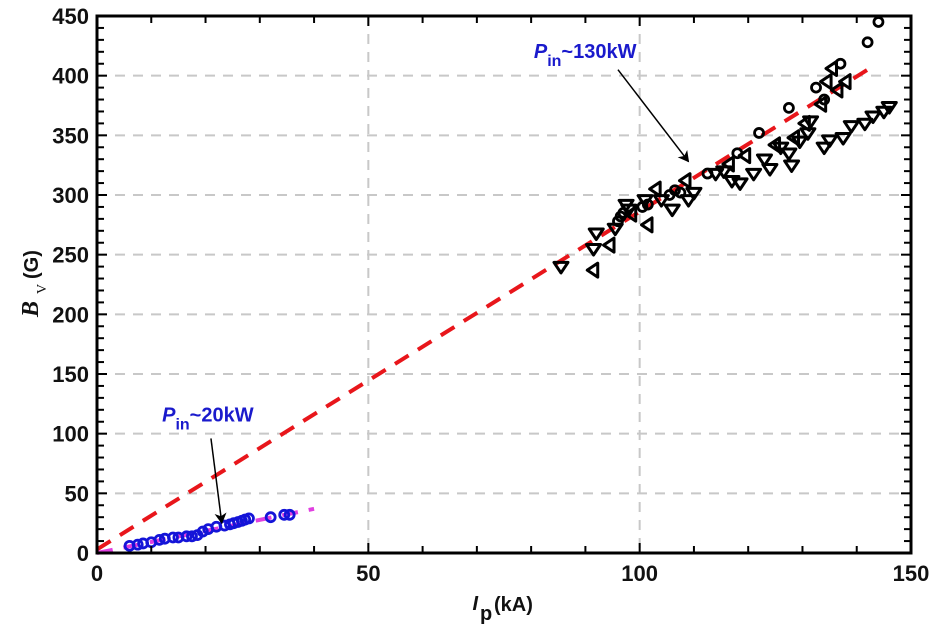  I want to click on annotation-130kw-arrow, so click(653, 116).